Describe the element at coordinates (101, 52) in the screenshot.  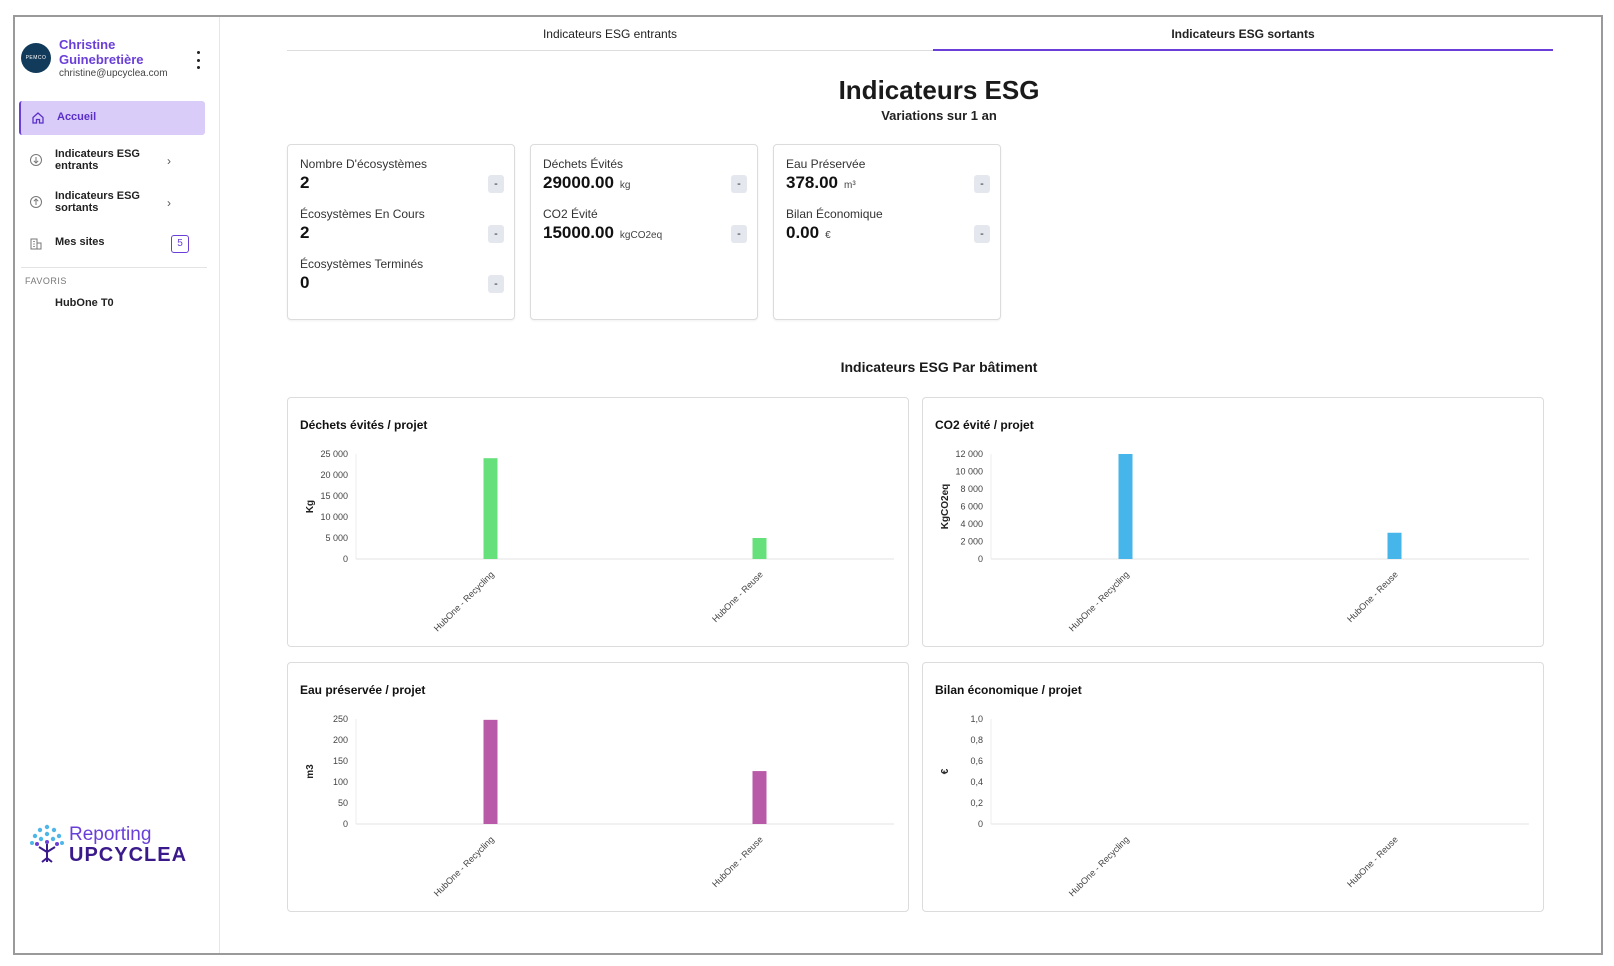
I see `user-name: Christine Guinebretière` at that location.